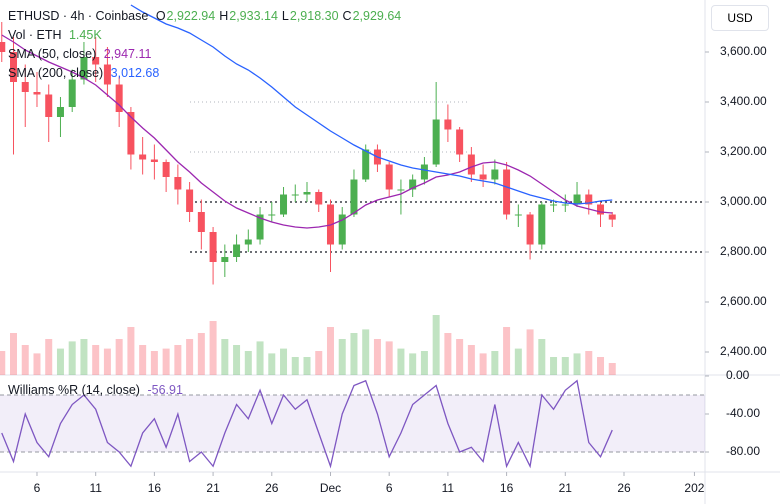 The width and height of the screenshot is (780, 504). Describe the element at coordinates (56, 73) in the screenshot. I see `sma-name: SMA (200, close)` at that location.